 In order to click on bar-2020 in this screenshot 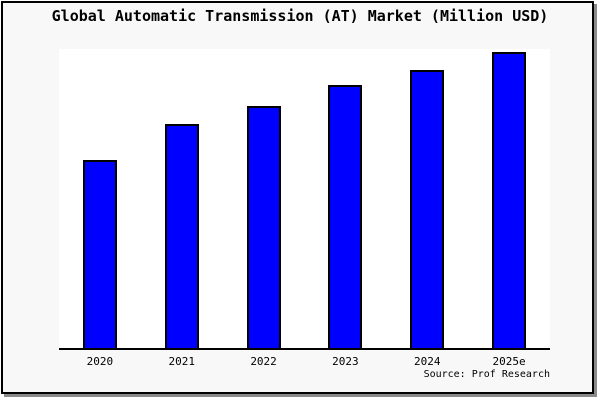, I will do `click(99, 253)`.